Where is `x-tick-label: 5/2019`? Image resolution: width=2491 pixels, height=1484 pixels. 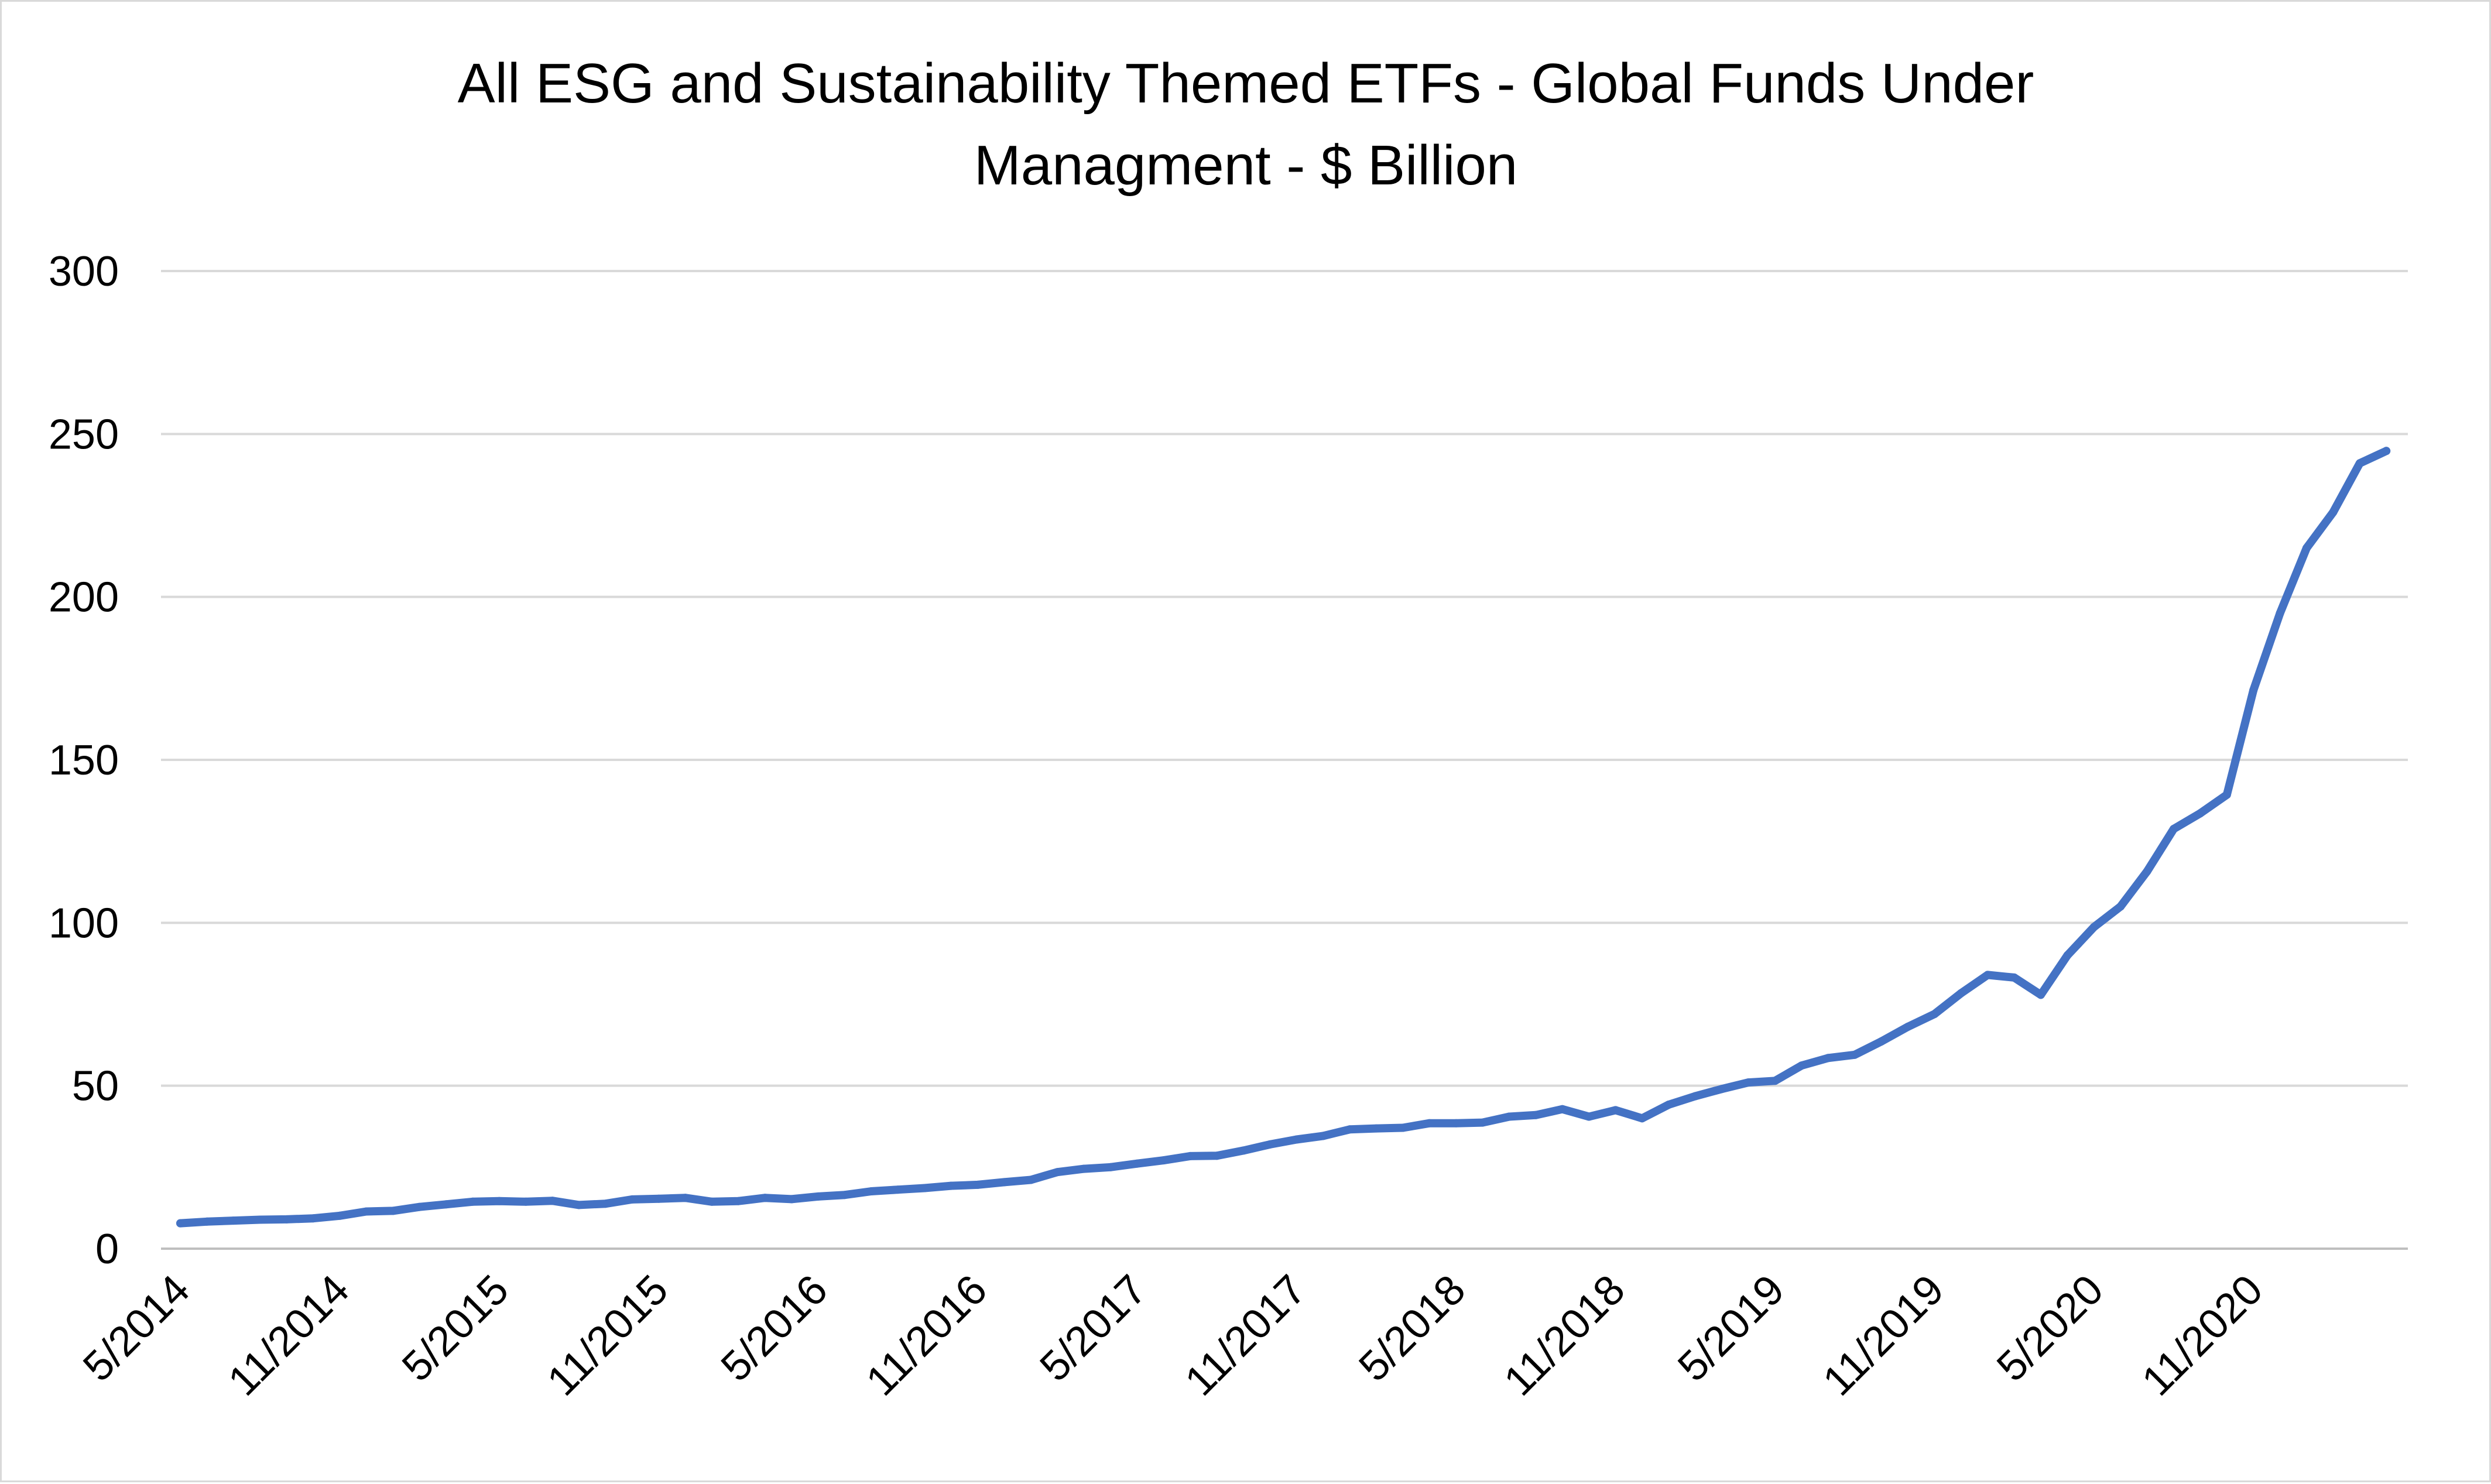
x-tick-label: 5/2019 is located at coordinates (1731, 1328).